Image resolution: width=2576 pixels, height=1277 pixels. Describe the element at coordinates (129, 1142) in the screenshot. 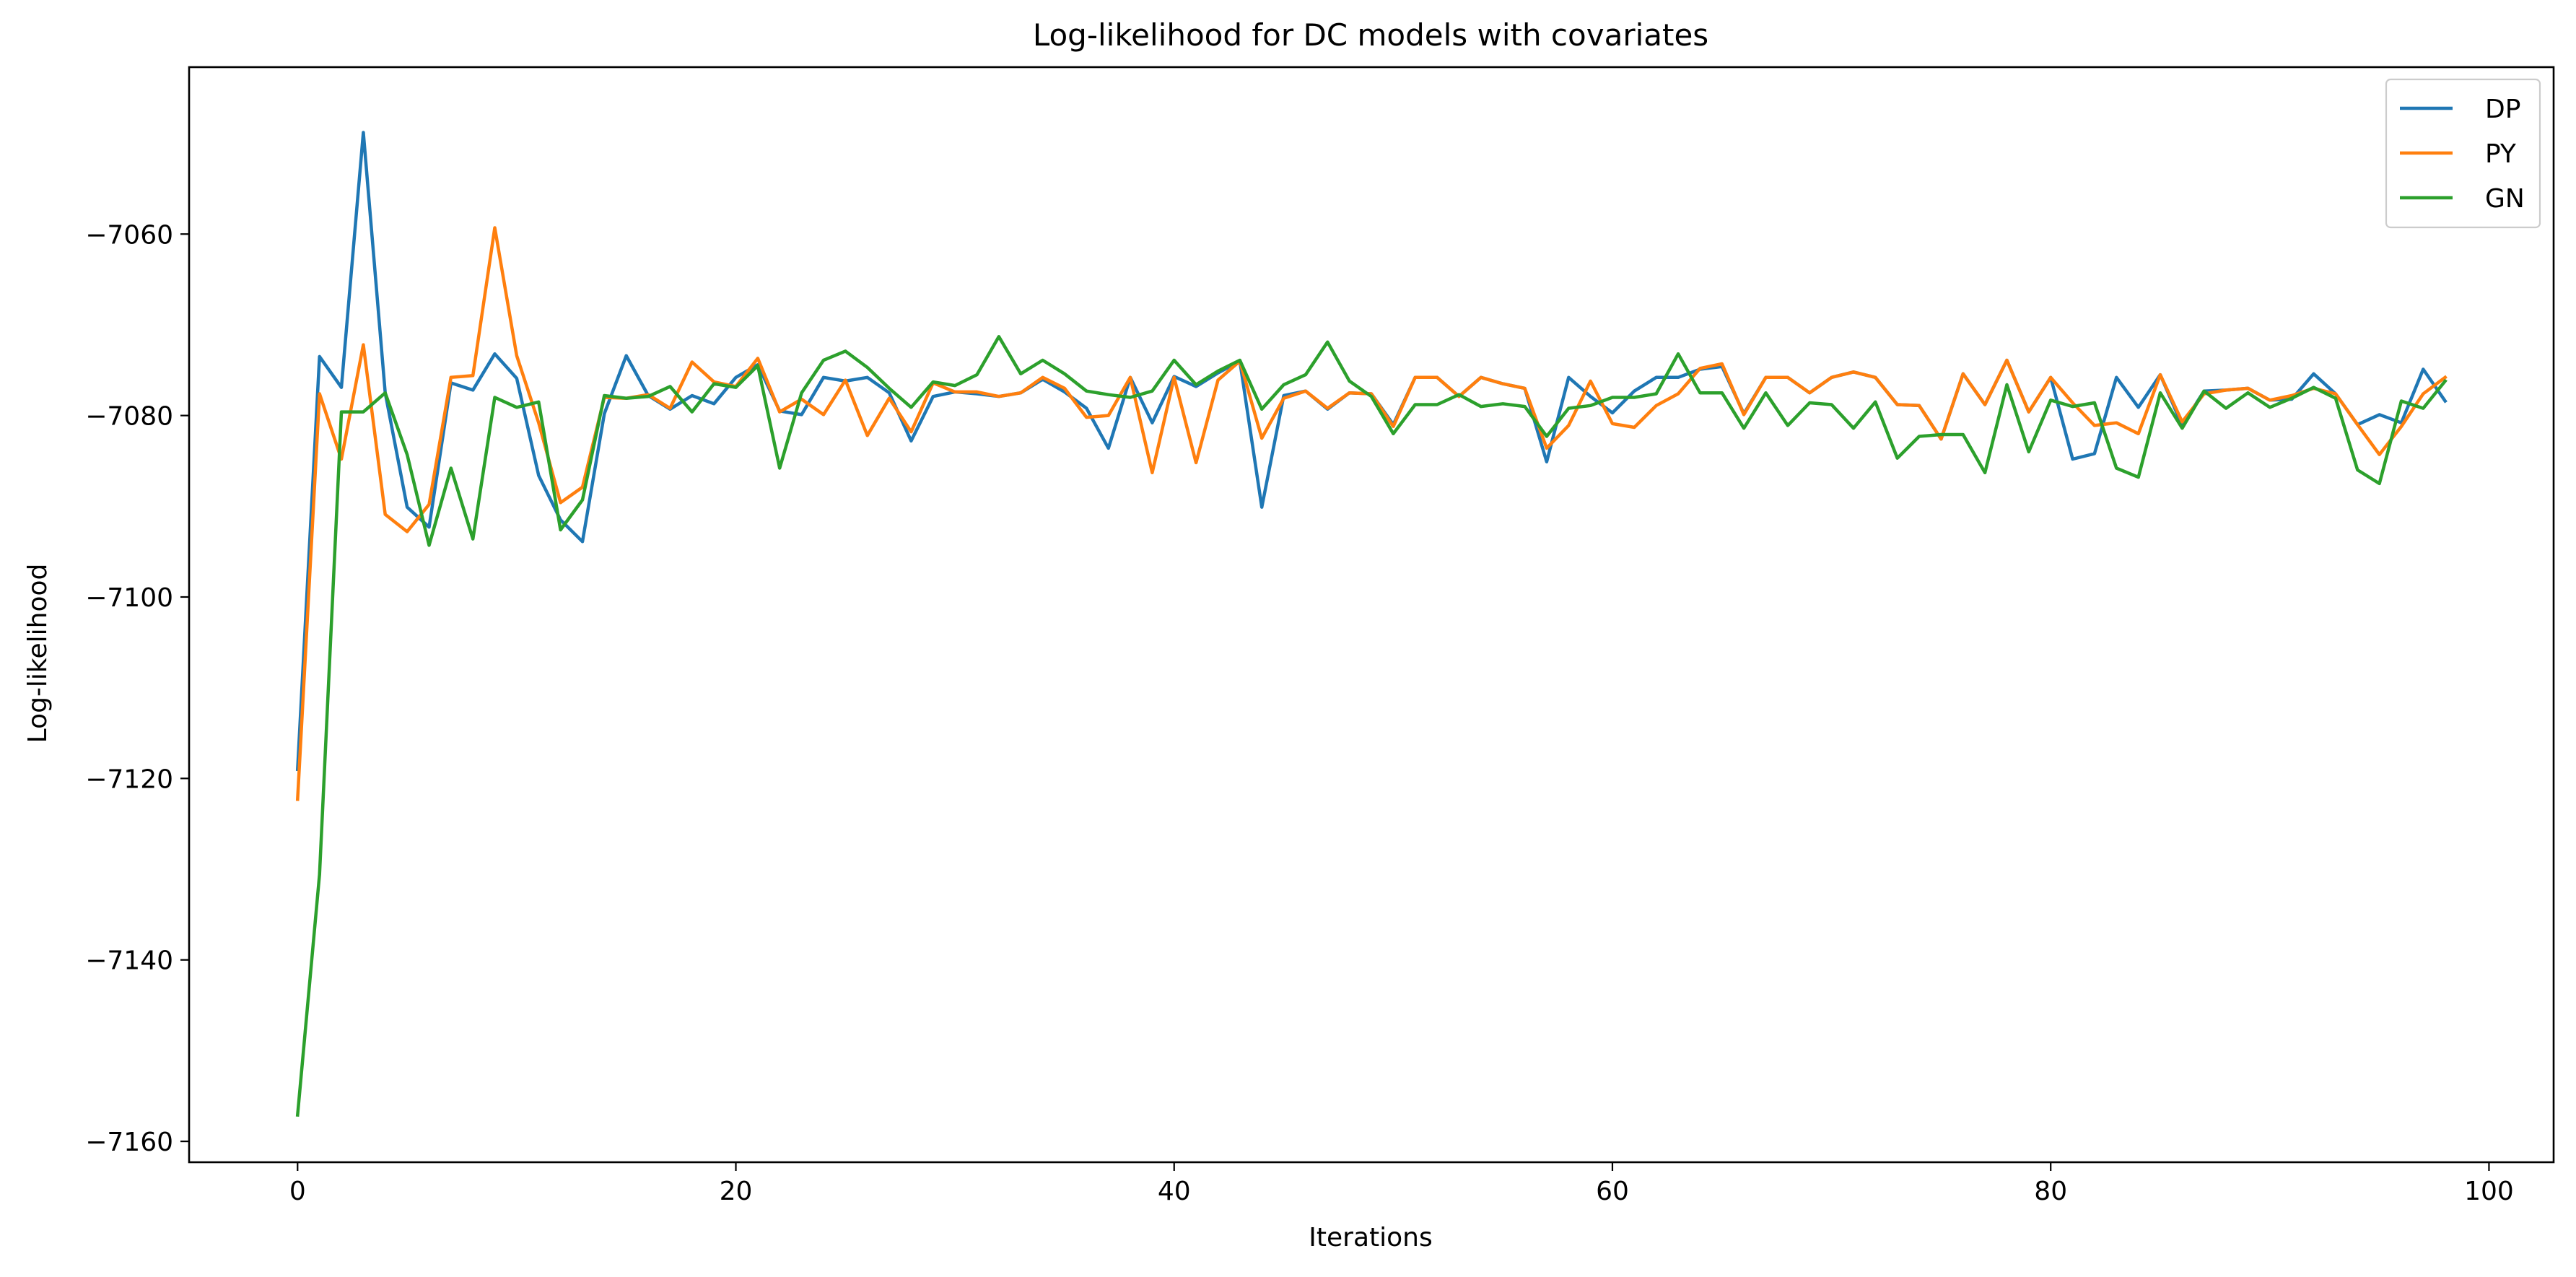

I see `y-tick-label: −7160` at that location.